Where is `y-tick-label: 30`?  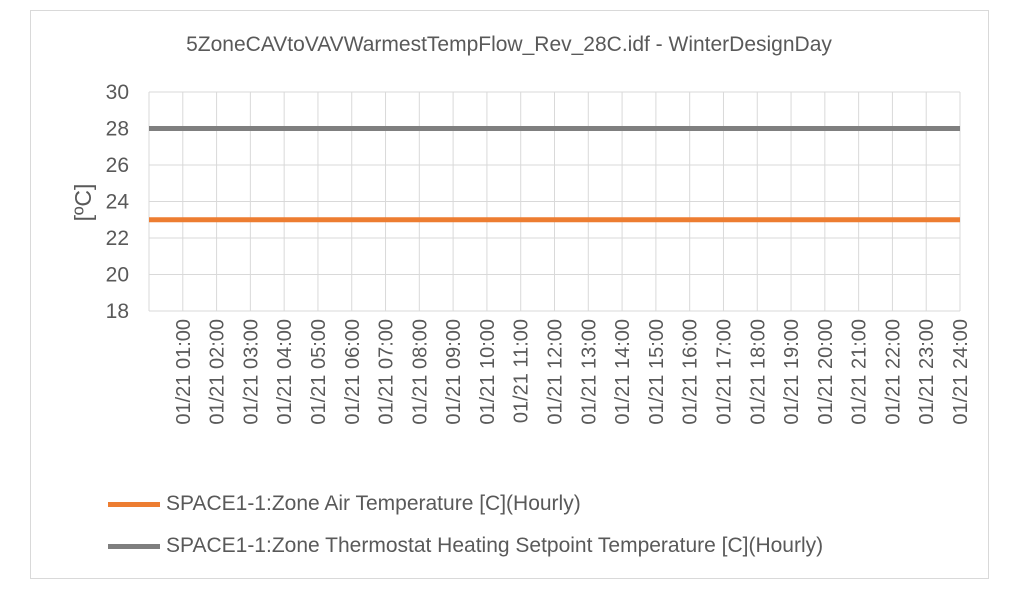
y-tick-label: 30 is located at coordinates (117, 92).